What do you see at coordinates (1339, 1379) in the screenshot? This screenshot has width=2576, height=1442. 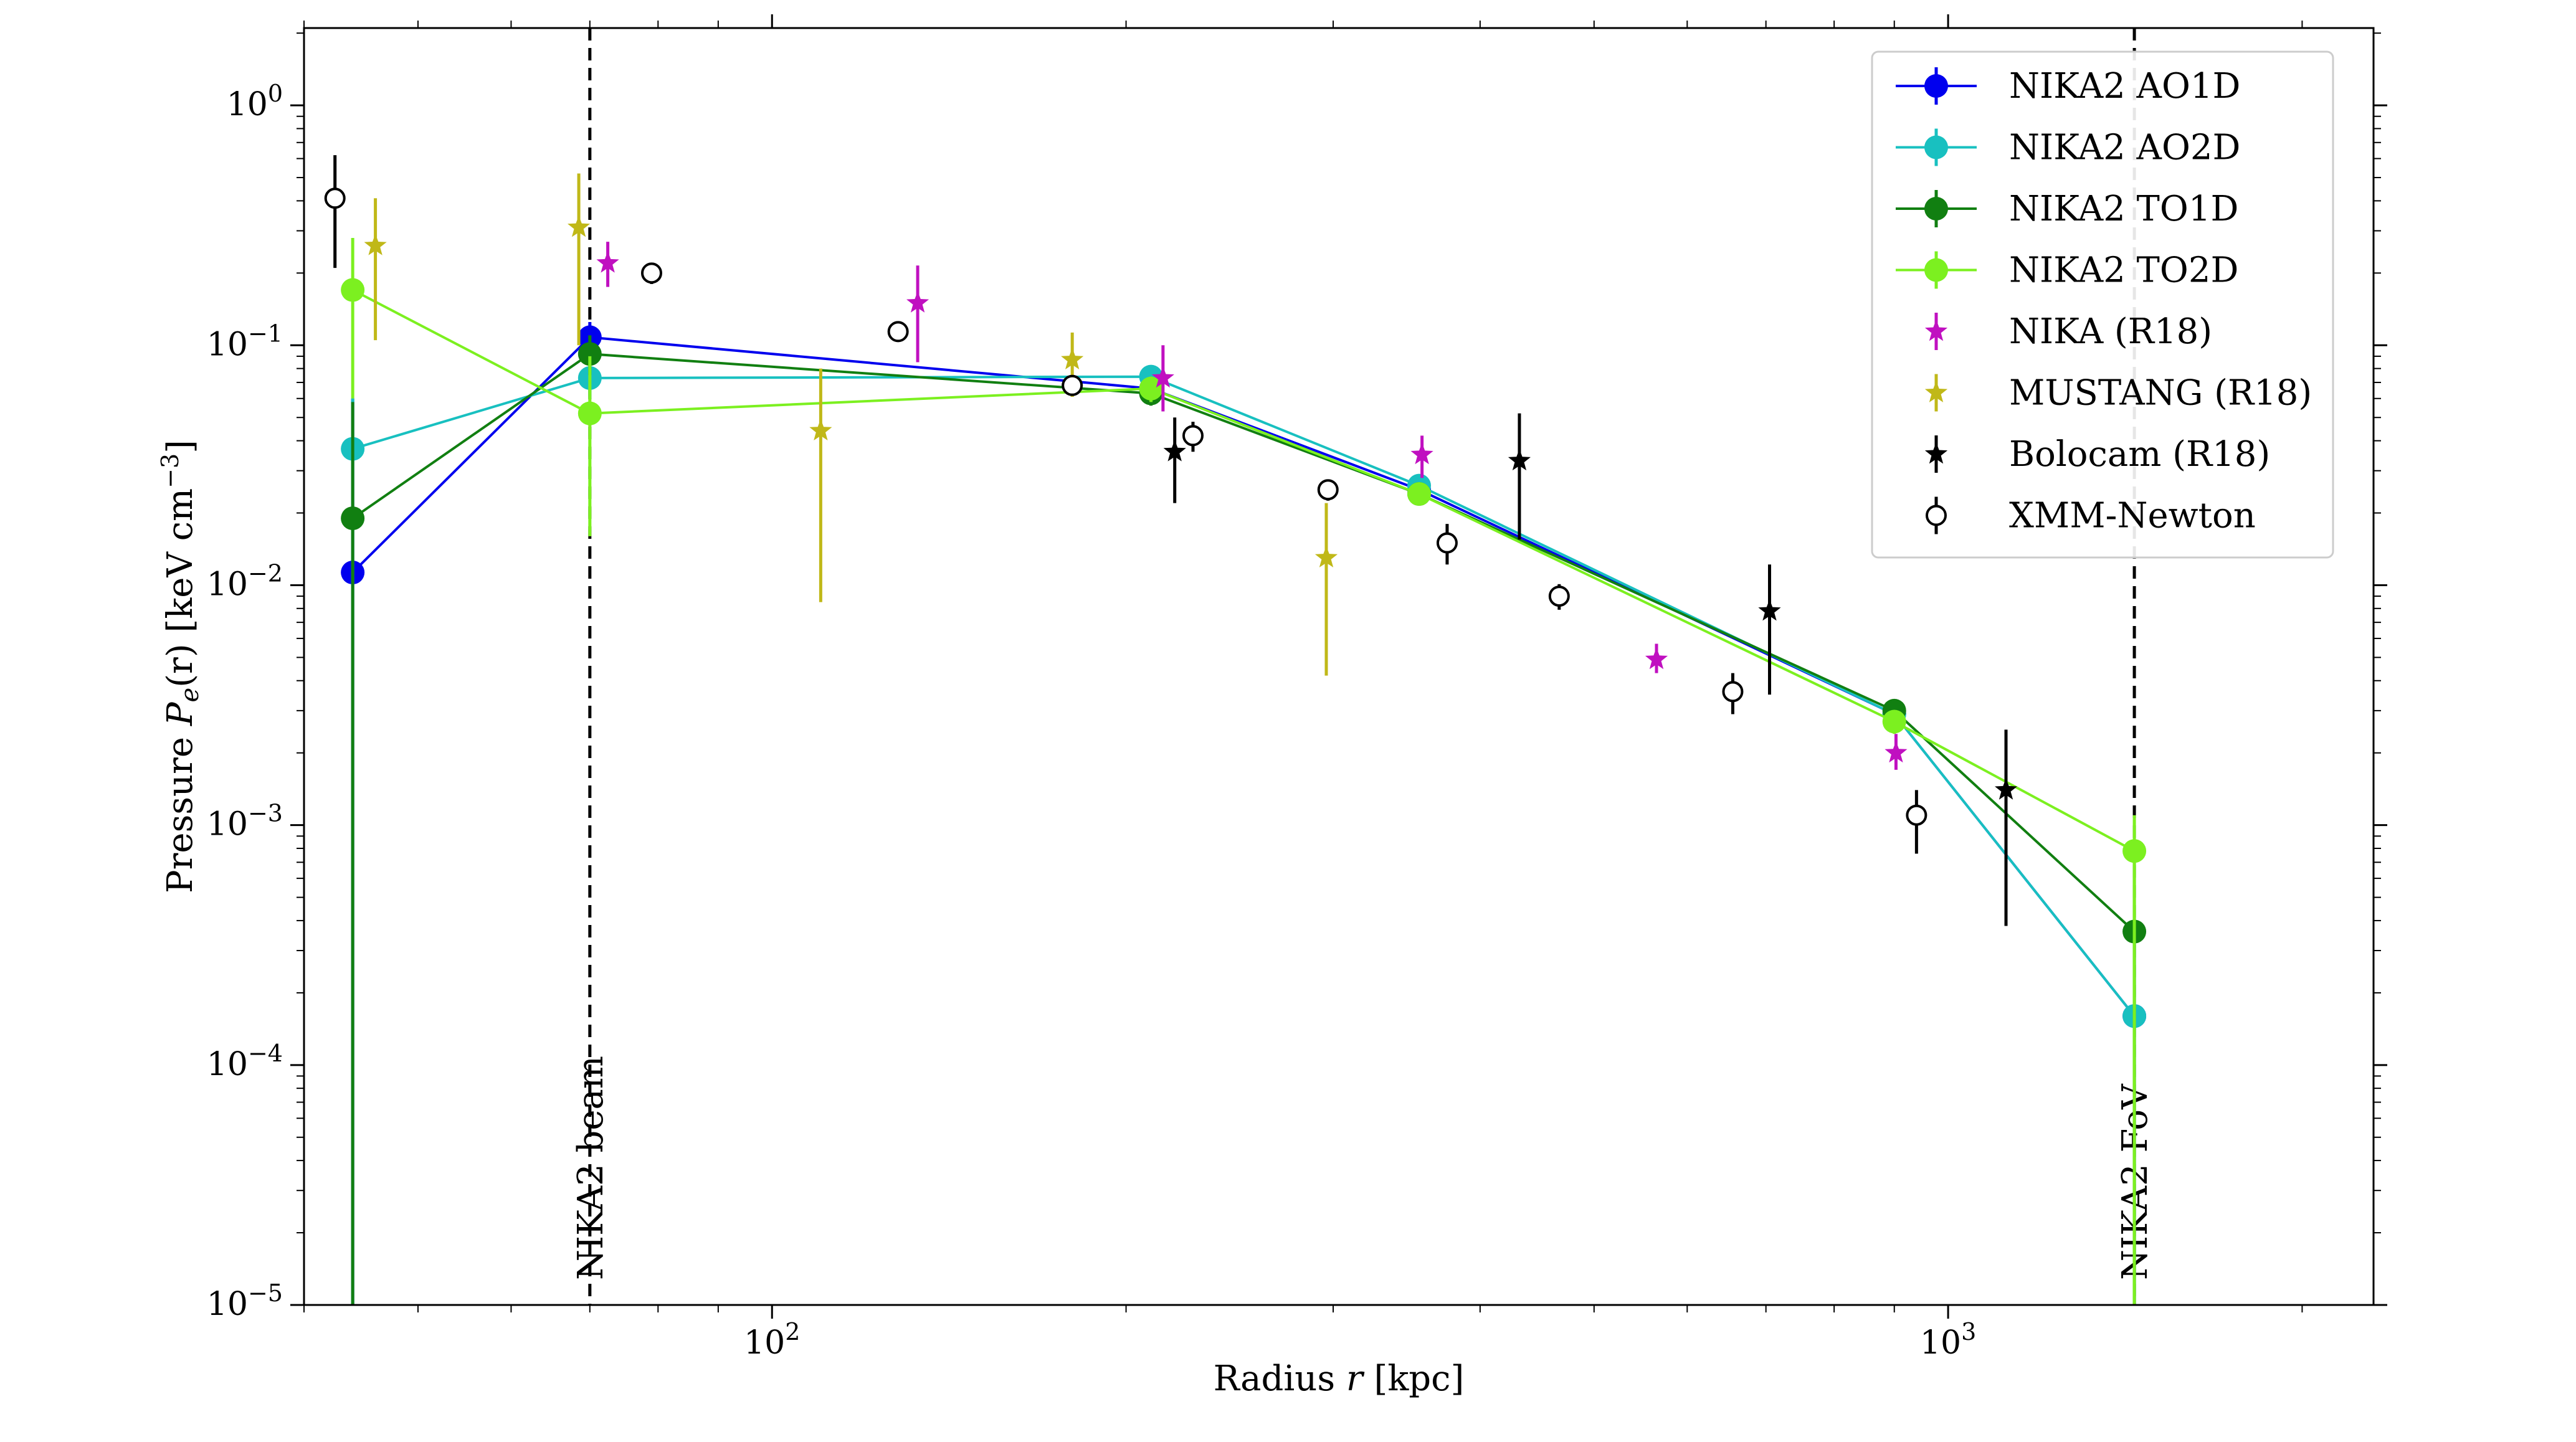 I see `x-axis-title: Radius r [kpc]` at bounding box center [1339, 1379].